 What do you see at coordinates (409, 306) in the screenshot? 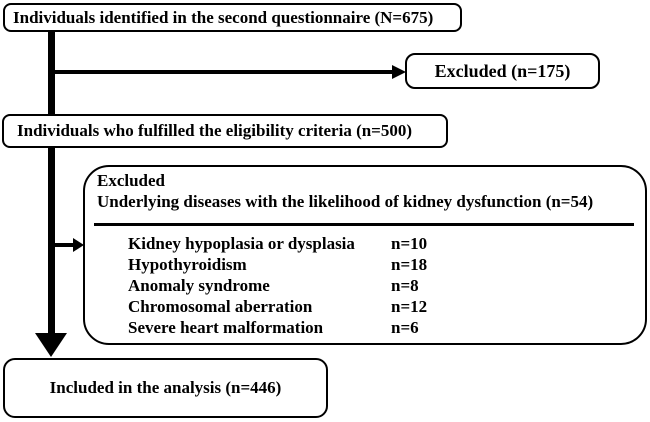
I see `exclusion-item-count: n=12` at bounding box center [409, 306].